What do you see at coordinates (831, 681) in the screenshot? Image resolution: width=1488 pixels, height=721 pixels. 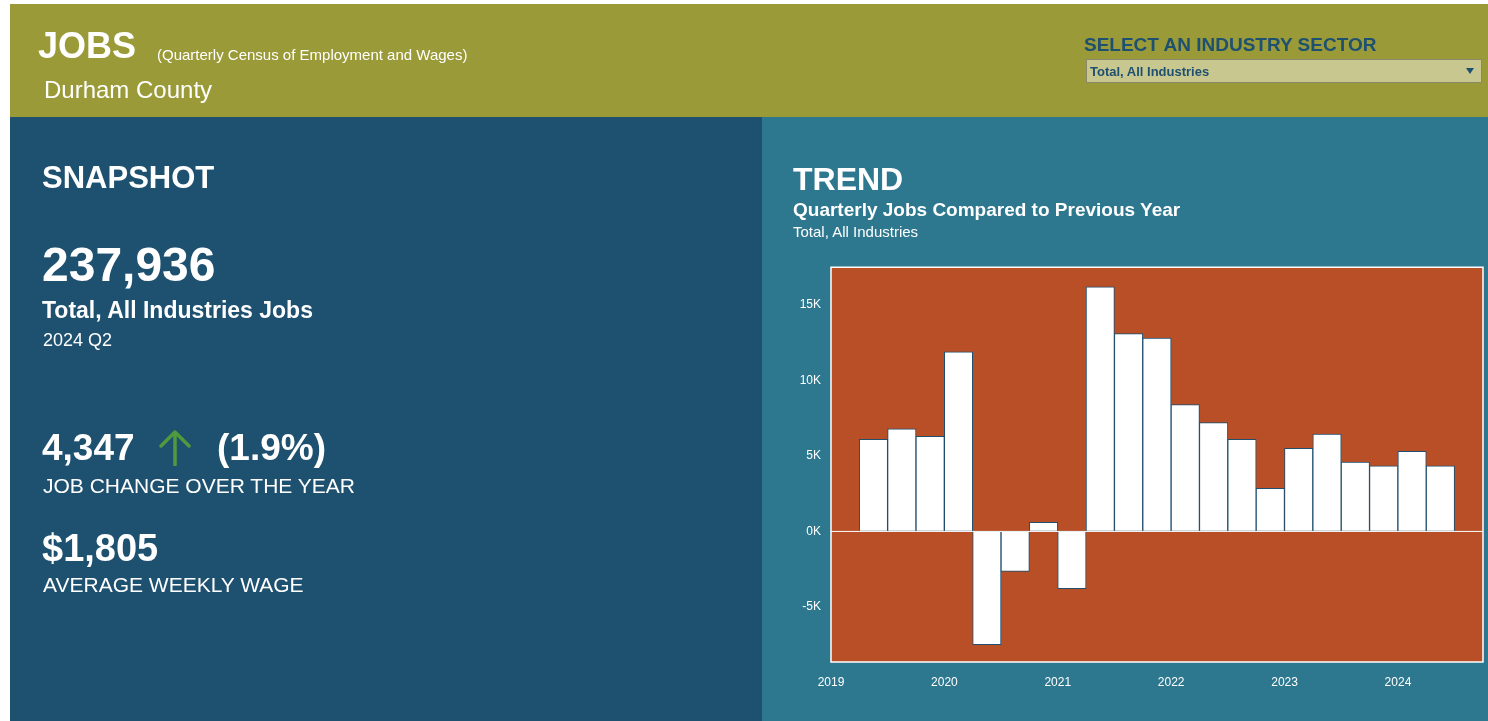 I see `x-tick-label: 2019` at bounding box center [831, 681].